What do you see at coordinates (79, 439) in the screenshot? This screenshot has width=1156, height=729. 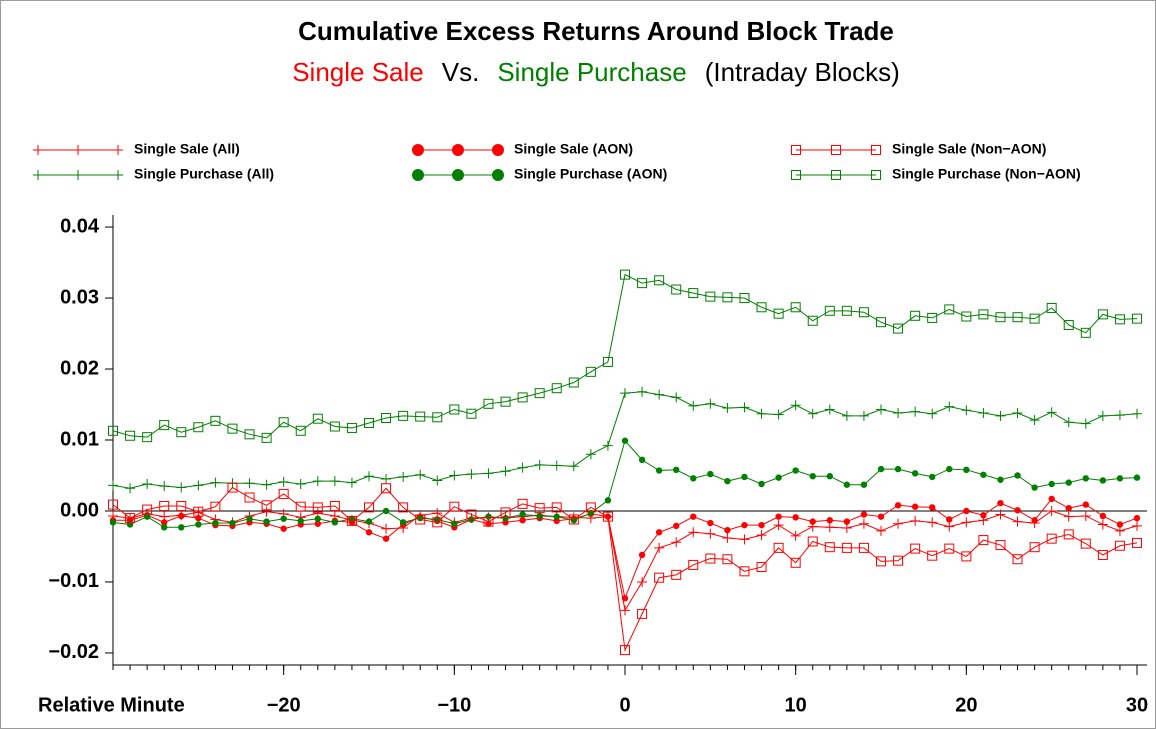 I see `y-tick-label: 0.01` at bounding box center [79, 439].